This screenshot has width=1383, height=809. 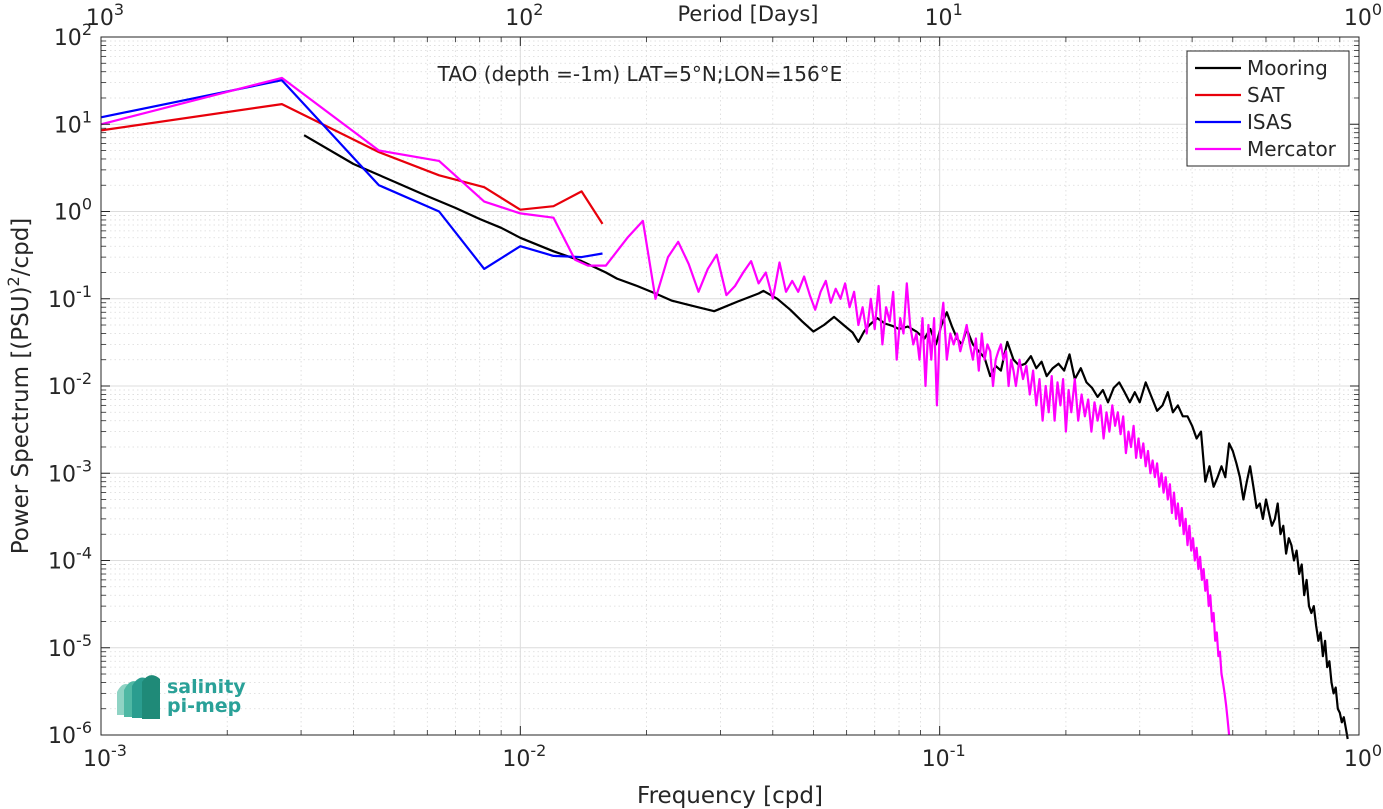 What do you see at coordinates (748, 14) in the screenshot?
I see `top-axis-label: Period [Days]` at bounding box center [748, 14].